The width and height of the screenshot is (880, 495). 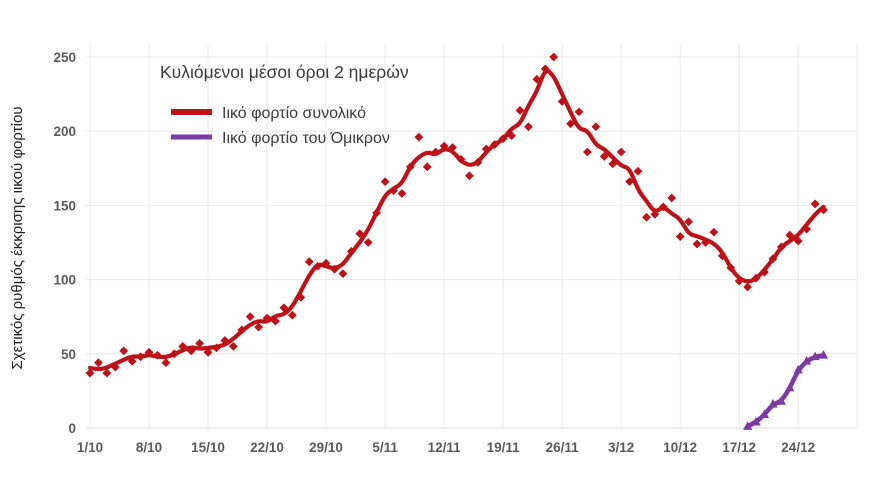 What do you see at coordinates (284, 72) in the screenshot?
I see `chart-title: Κυλιόμενοι μέσοι όροι 2 ημερών` at bounding box center [284, 72].